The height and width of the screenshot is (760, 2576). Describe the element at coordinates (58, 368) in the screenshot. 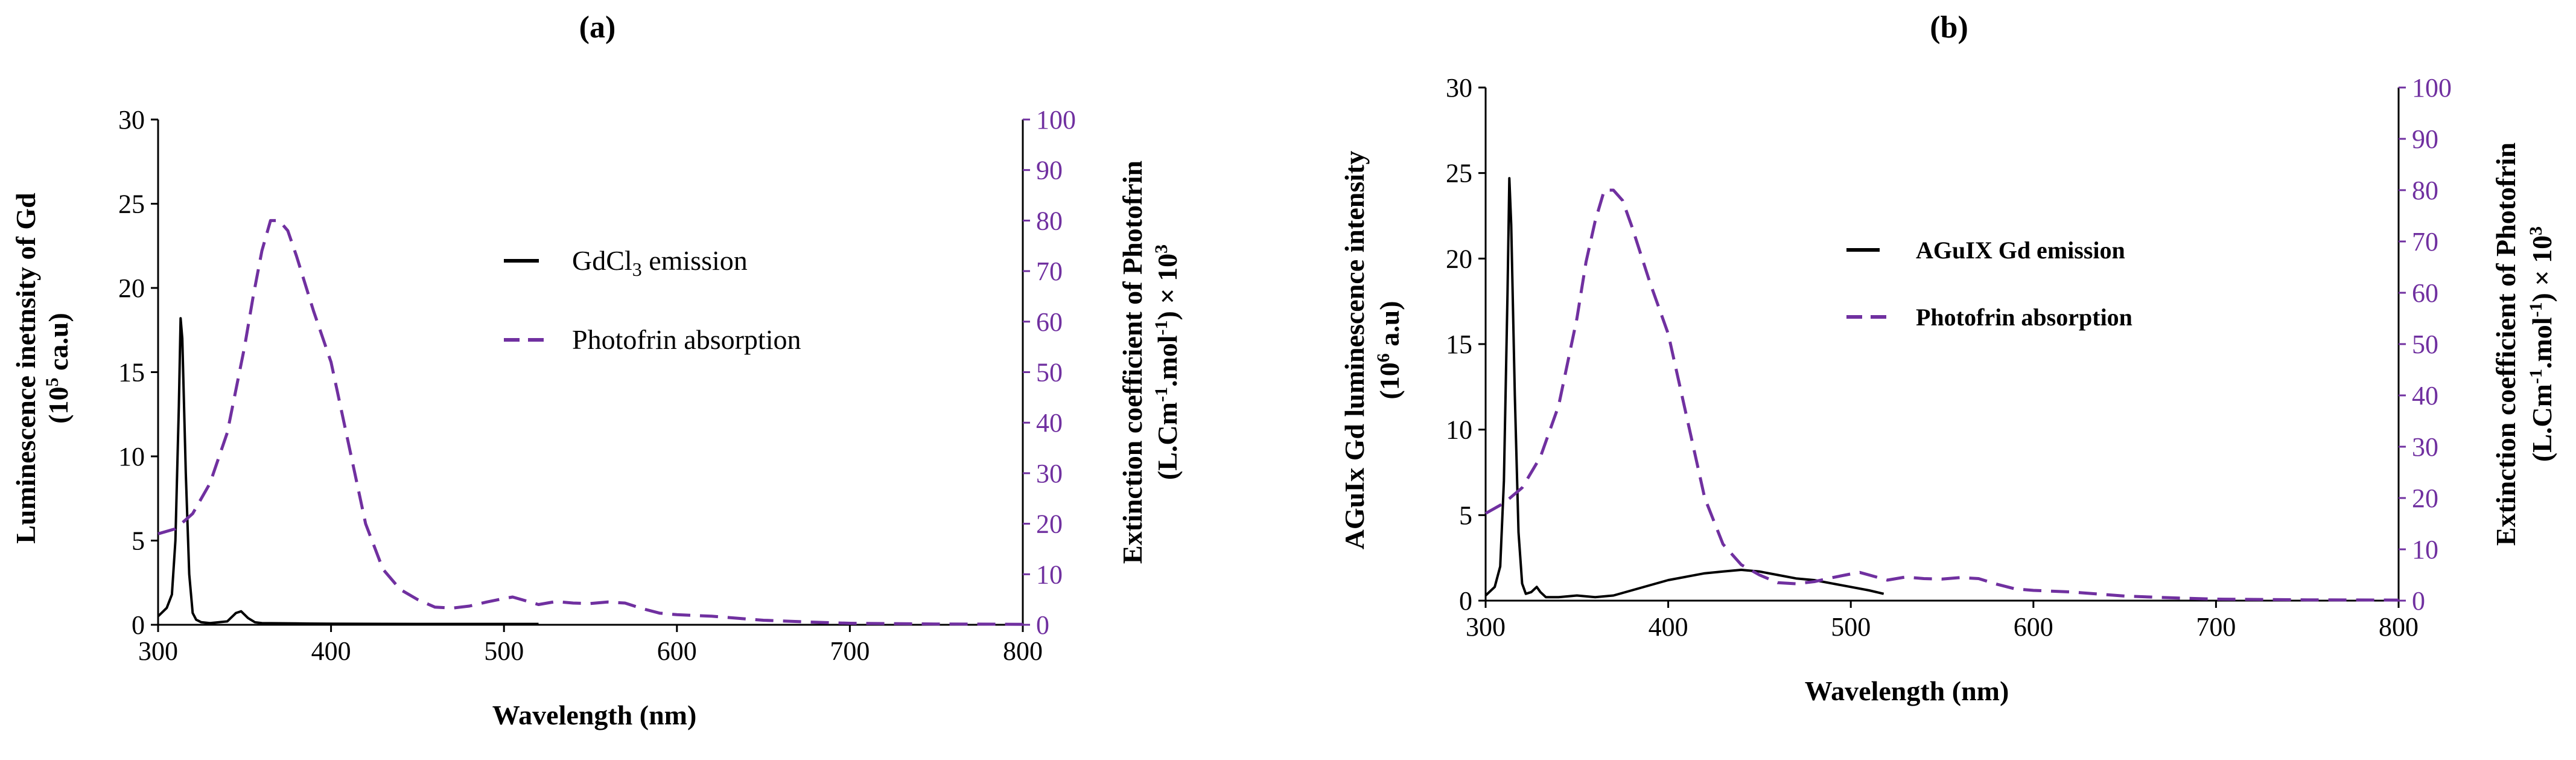

I see `left-axis-title-a-unit: (105 ca.u)` at that location.